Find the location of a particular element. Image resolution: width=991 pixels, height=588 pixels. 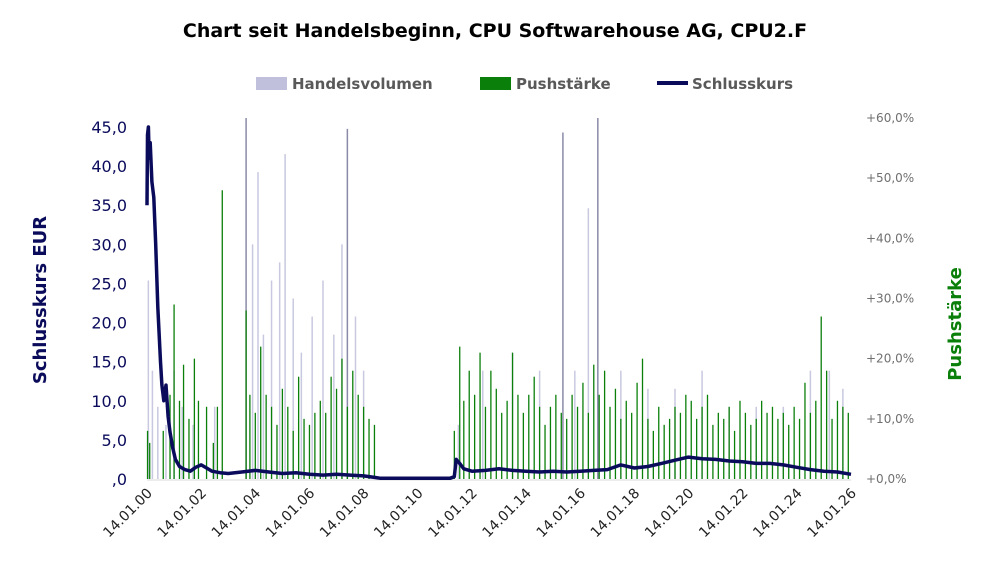

y2-tick-label: +40,0% is located at coordinates (890, 238).